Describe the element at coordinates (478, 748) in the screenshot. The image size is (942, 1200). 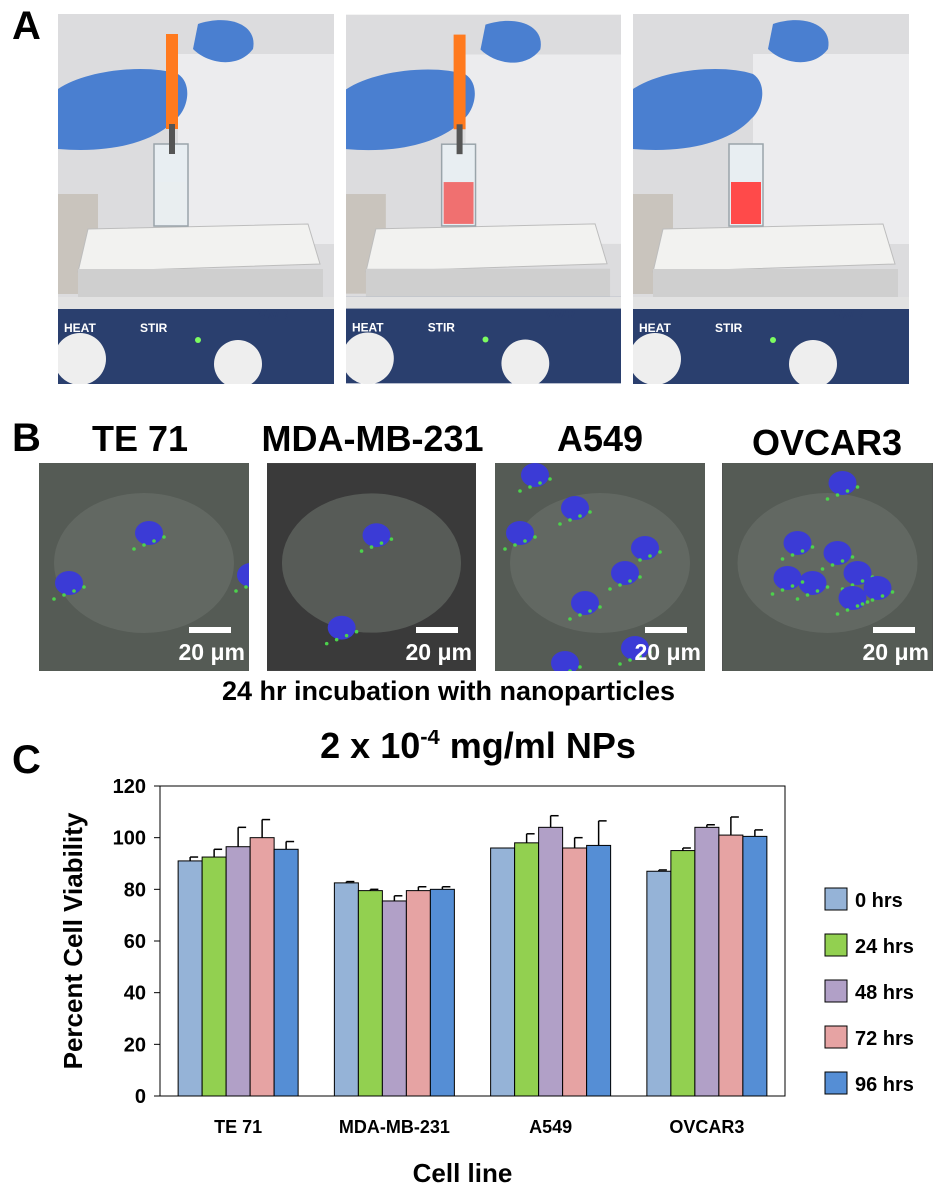
I see `chart-title: 2 x 10-4 mg/ml NPs` at that location.